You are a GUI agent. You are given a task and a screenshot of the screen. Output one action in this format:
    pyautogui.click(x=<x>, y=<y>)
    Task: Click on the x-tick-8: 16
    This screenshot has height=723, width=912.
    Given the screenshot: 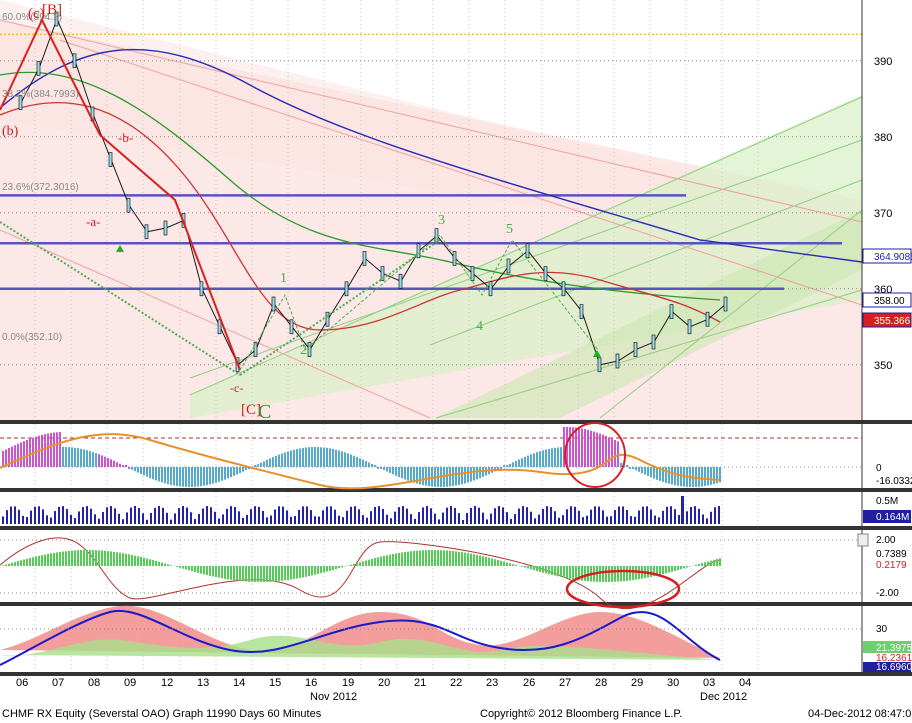 What is the action you would take?
    pyautogui.click(x=311, y=683)
    